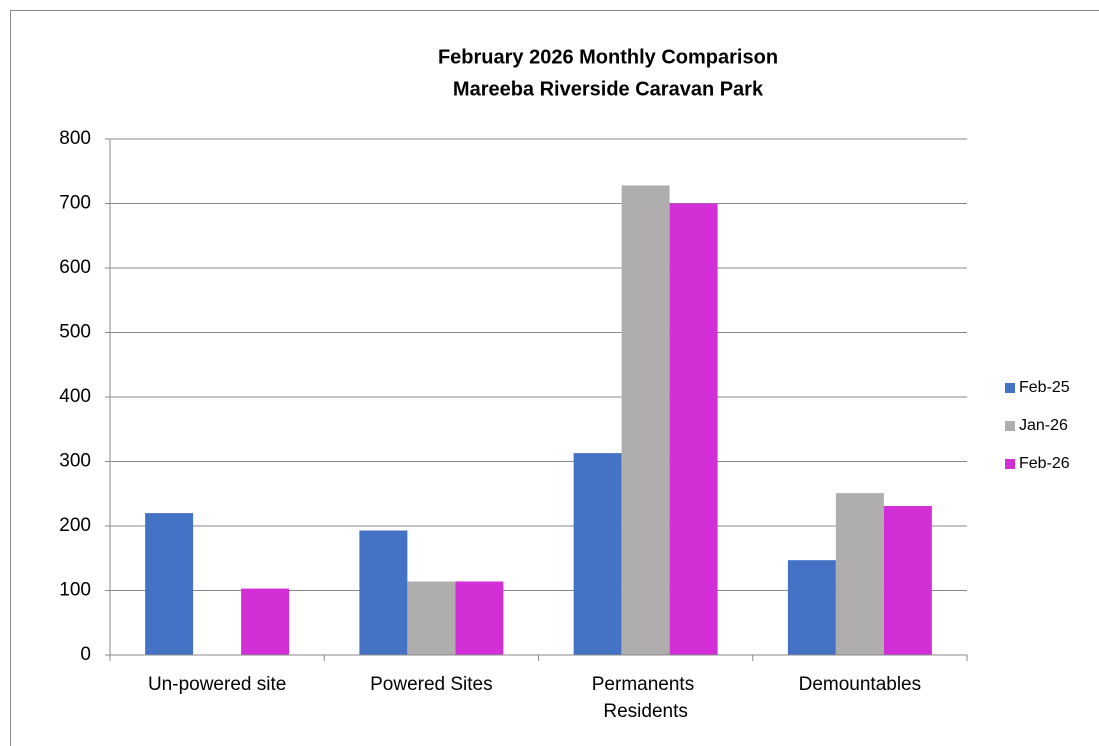 The image size is (1099, 746). I want to click on y-tick-label: 0, so click(85, 654).